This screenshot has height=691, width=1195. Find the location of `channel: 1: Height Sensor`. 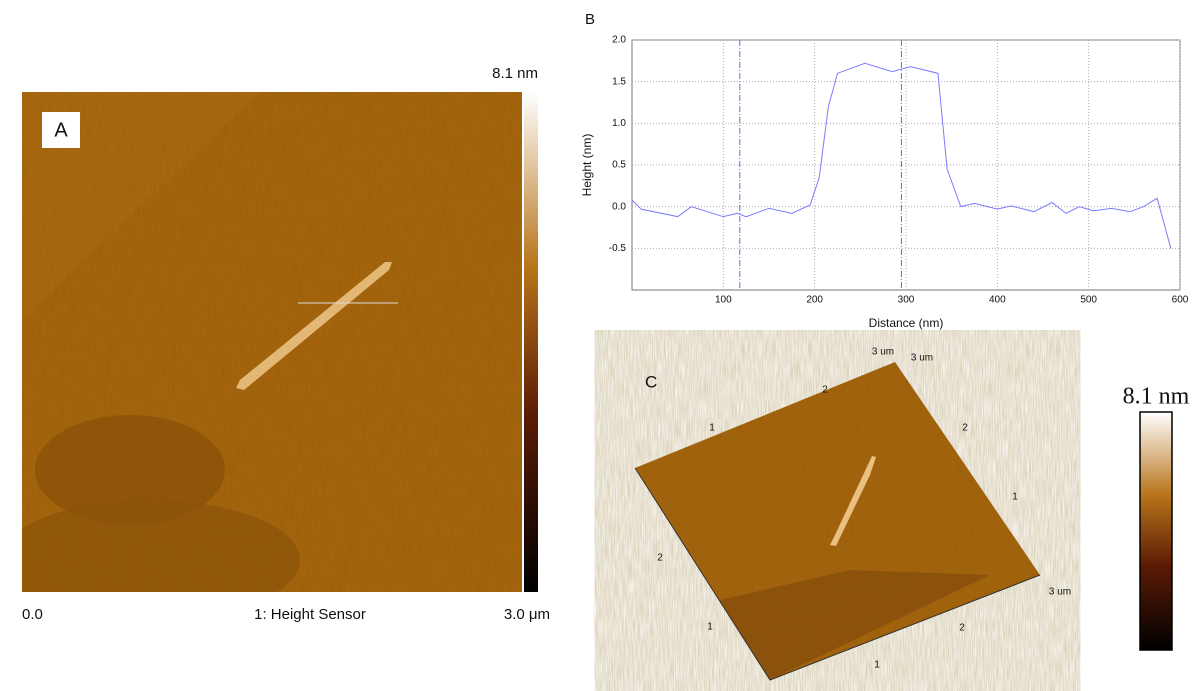

channel: 1: Height Sensor is located at coordinates (310, 614).